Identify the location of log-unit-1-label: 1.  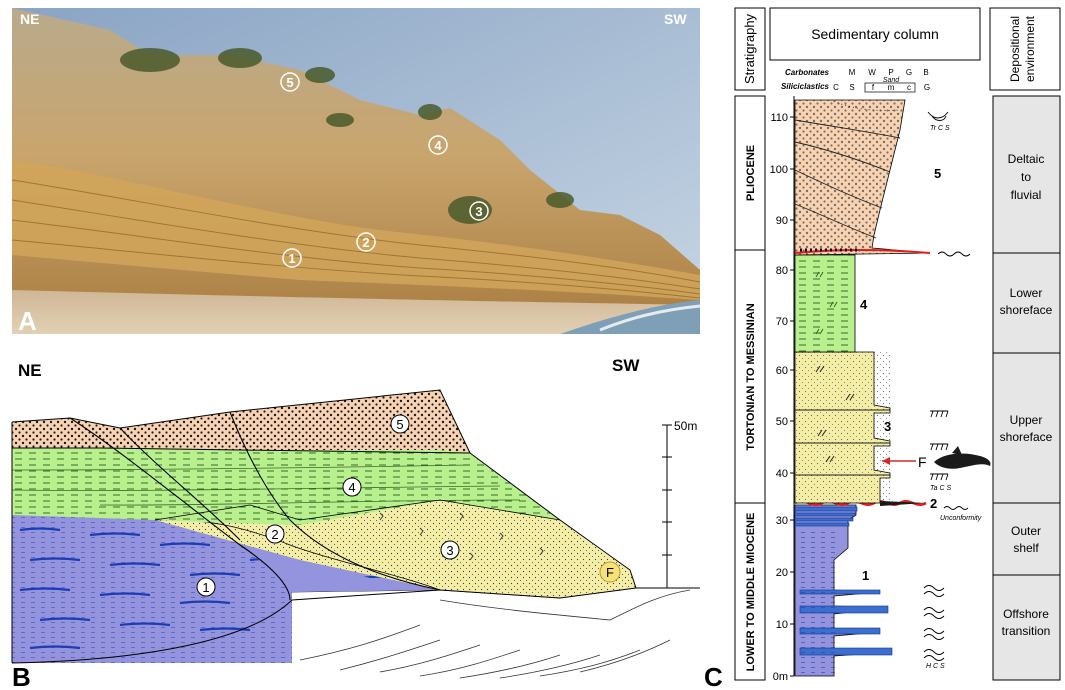
(865, 575).